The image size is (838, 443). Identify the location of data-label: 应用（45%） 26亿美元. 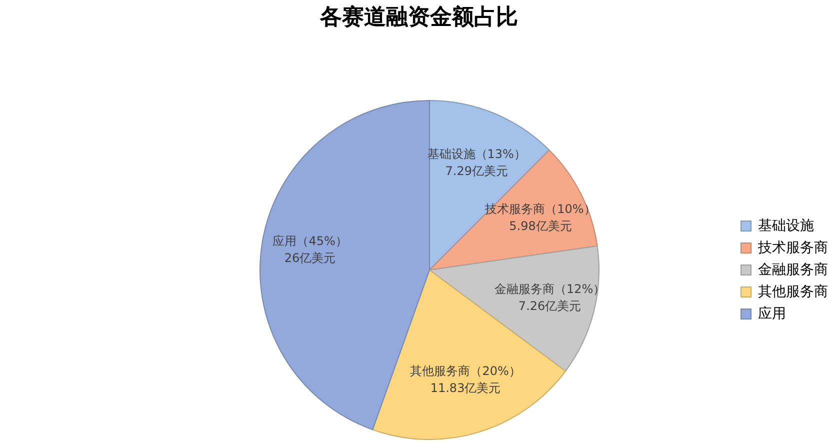
(310, 249).